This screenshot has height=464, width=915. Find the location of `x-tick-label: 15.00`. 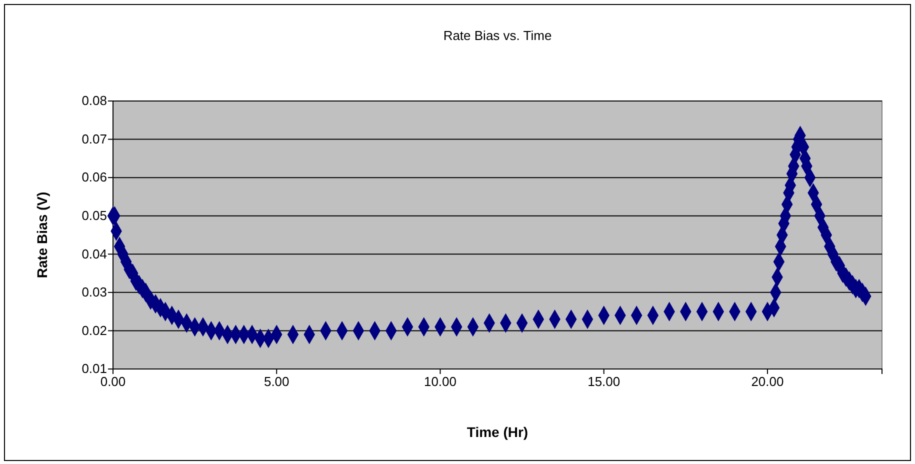

x-tick-label: 15.00 is located at coordinates (604, 382).